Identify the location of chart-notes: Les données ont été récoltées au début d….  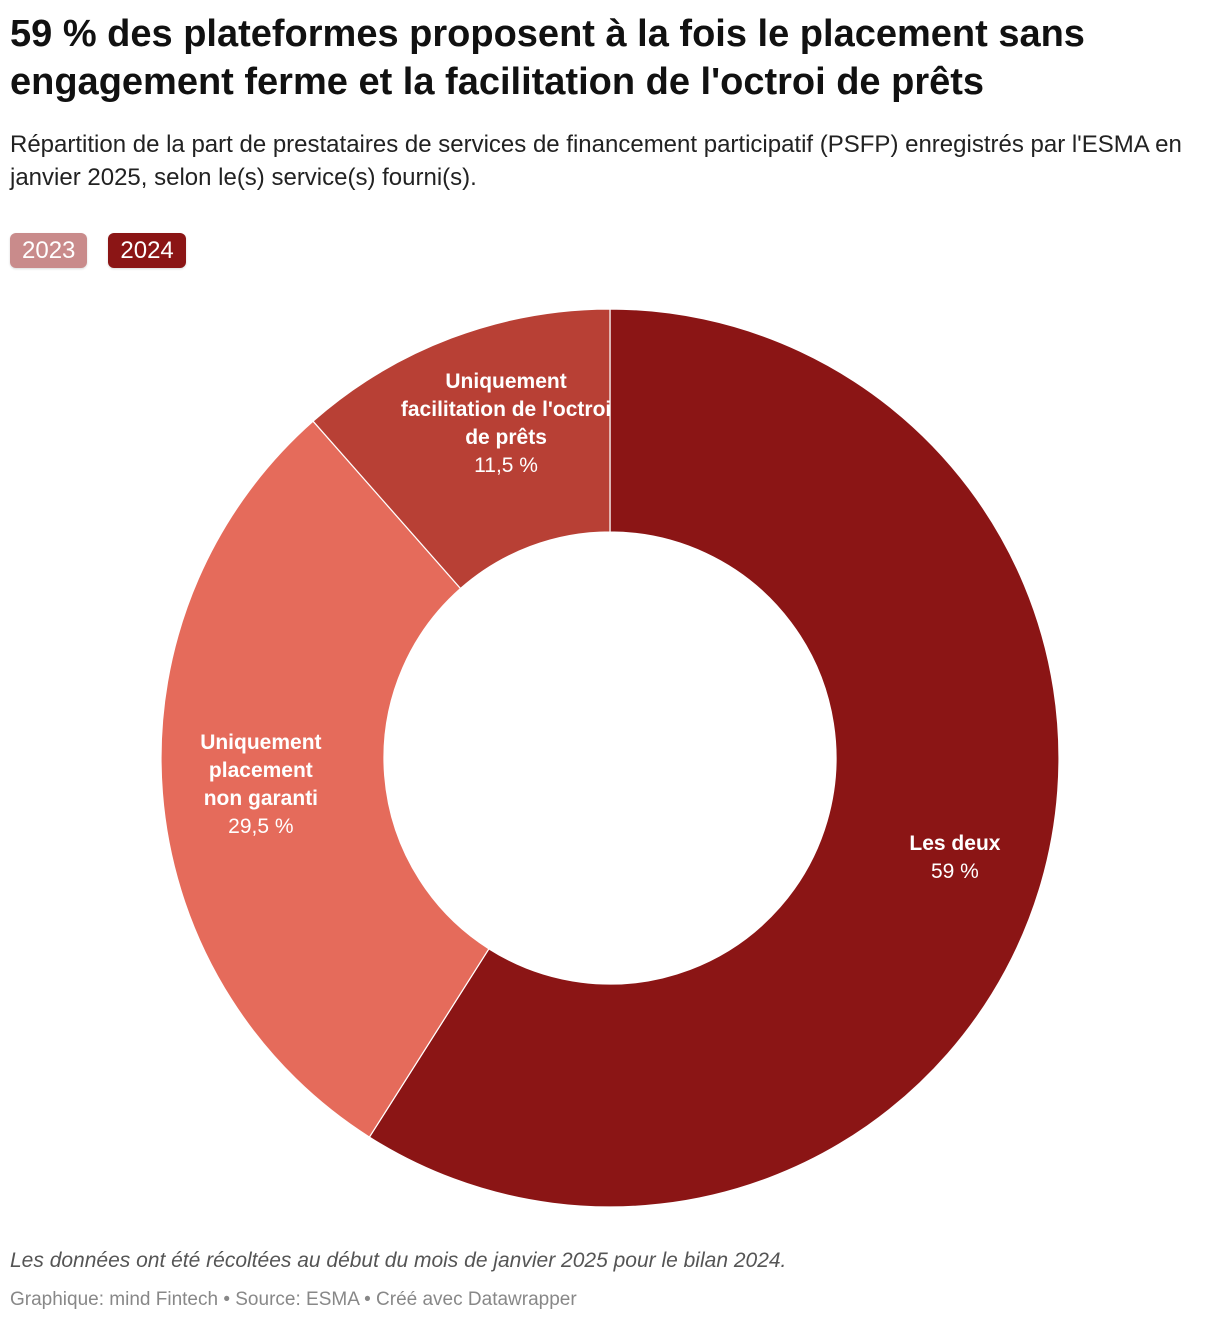
(398, 1260).